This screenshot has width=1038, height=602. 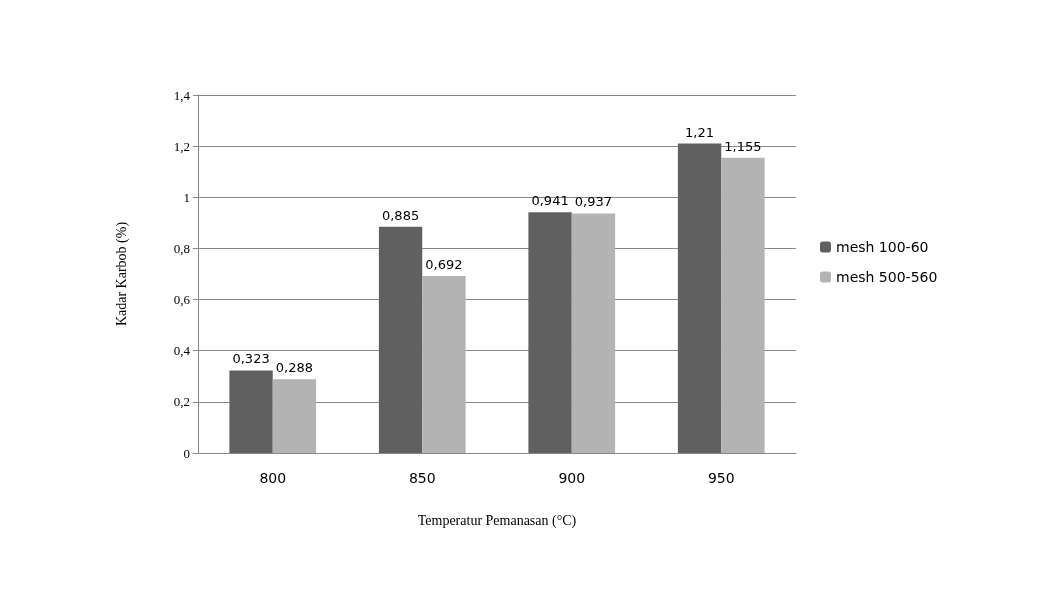 I want to click on data-label: 1,21, so click(x=700, y=132).